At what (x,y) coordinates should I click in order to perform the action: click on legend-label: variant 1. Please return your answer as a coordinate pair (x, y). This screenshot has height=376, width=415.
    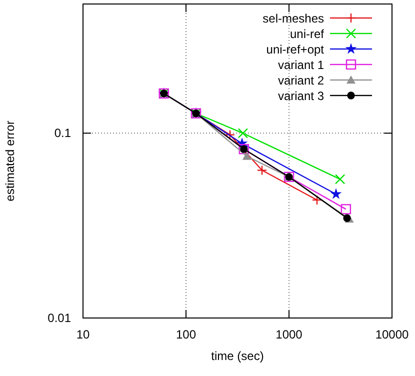
    Looking at the image, I should click on (301, 65).